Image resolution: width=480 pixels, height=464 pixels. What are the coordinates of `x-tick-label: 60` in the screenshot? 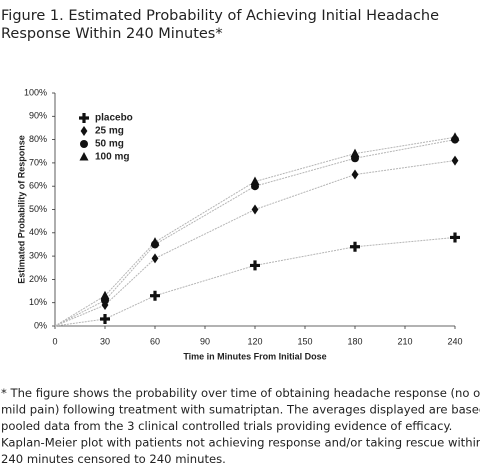 It's located at (155, 341).